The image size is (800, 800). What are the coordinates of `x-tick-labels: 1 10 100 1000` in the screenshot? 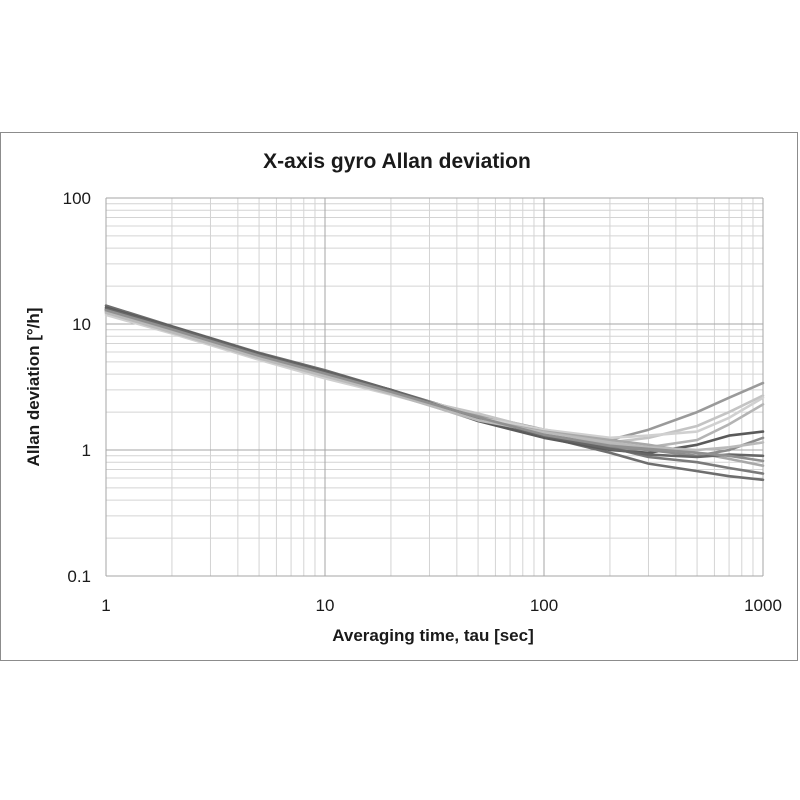 It's located at (441, 605).